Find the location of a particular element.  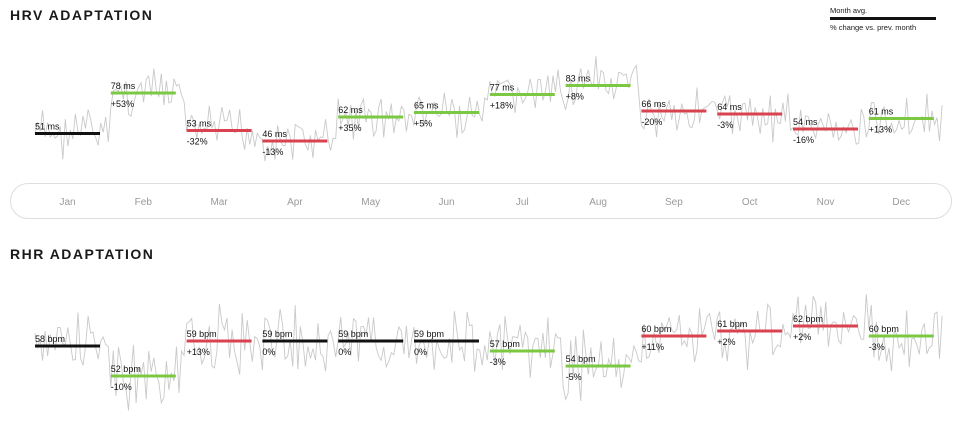

month-avg-value: 65 ms is located at coordinates (426, 106).